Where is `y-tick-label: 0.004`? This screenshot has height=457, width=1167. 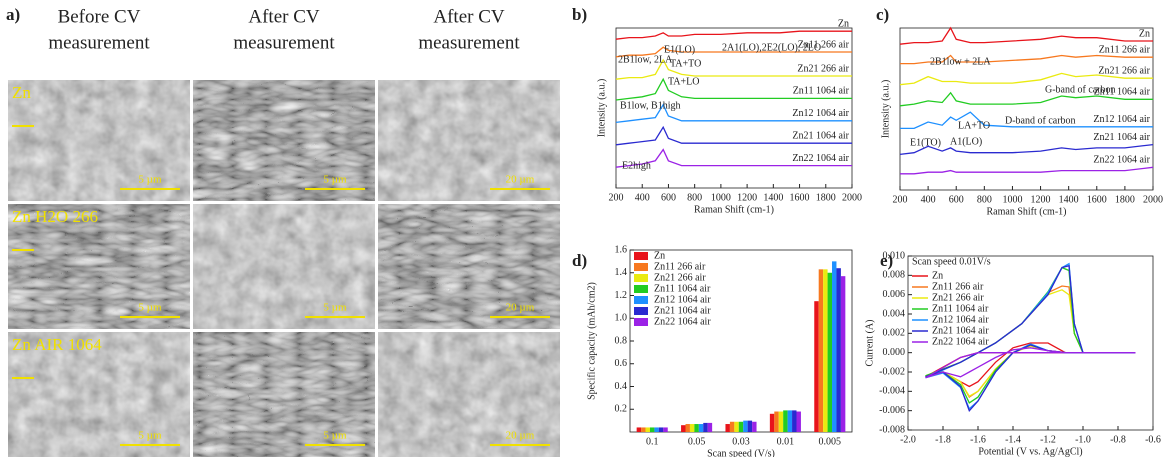
y-tick-label: 0.004 is located at coordinates (894, 313).